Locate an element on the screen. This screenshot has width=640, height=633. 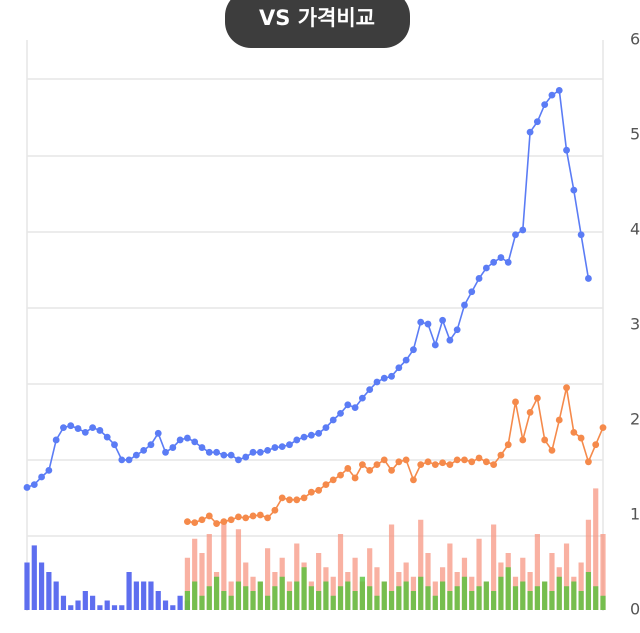
y-tick-label: 3 is located at coordinates (635, 324).